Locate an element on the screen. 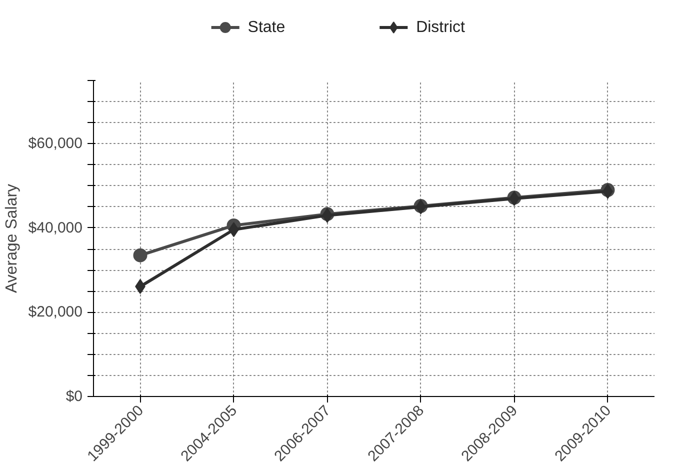  point is located at coordinates (140, 255).